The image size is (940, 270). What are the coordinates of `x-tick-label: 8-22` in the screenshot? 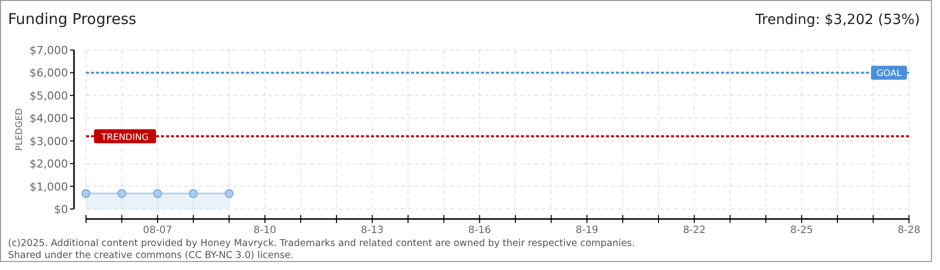 It's located at (694, 230).